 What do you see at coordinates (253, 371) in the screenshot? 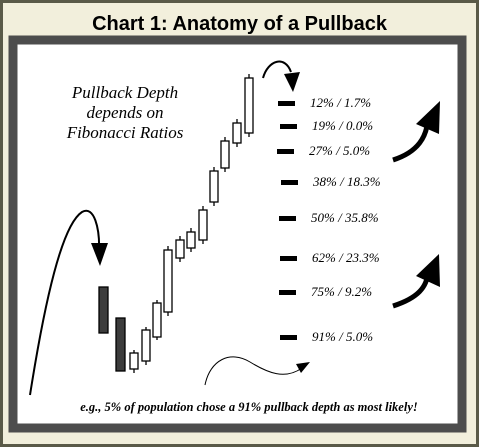
I see `footnote-arrow` at bounding box center [253, 371].